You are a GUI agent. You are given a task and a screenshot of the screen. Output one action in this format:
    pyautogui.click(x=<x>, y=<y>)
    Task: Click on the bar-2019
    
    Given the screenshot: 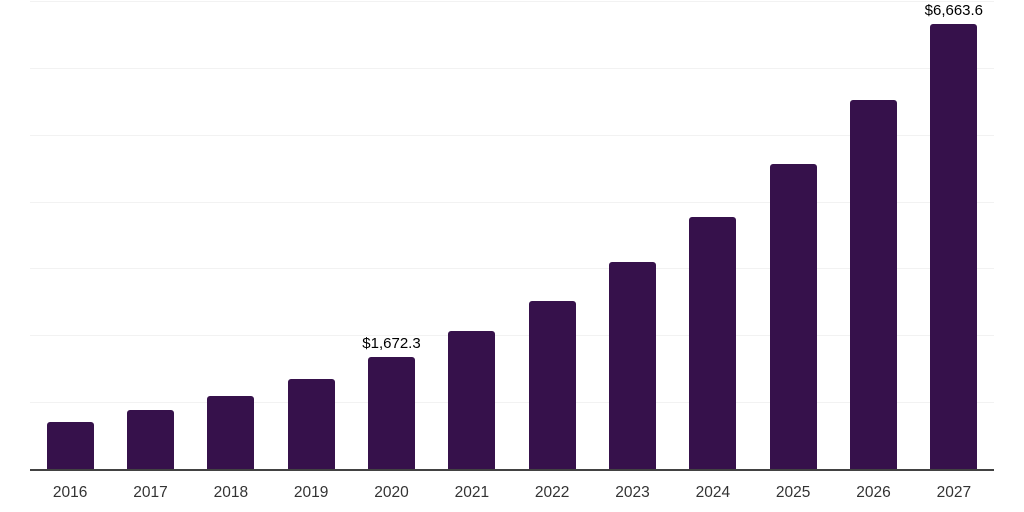 What is the action you would take?
    pyautogui.click(x=311, y=424)
    